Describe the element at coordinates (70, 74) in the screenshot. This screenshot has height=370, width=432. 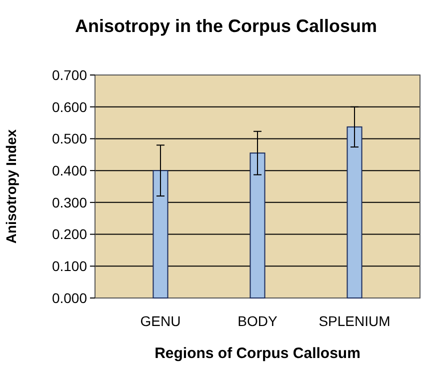
I see `y-tick-label: 0.700` at that location.